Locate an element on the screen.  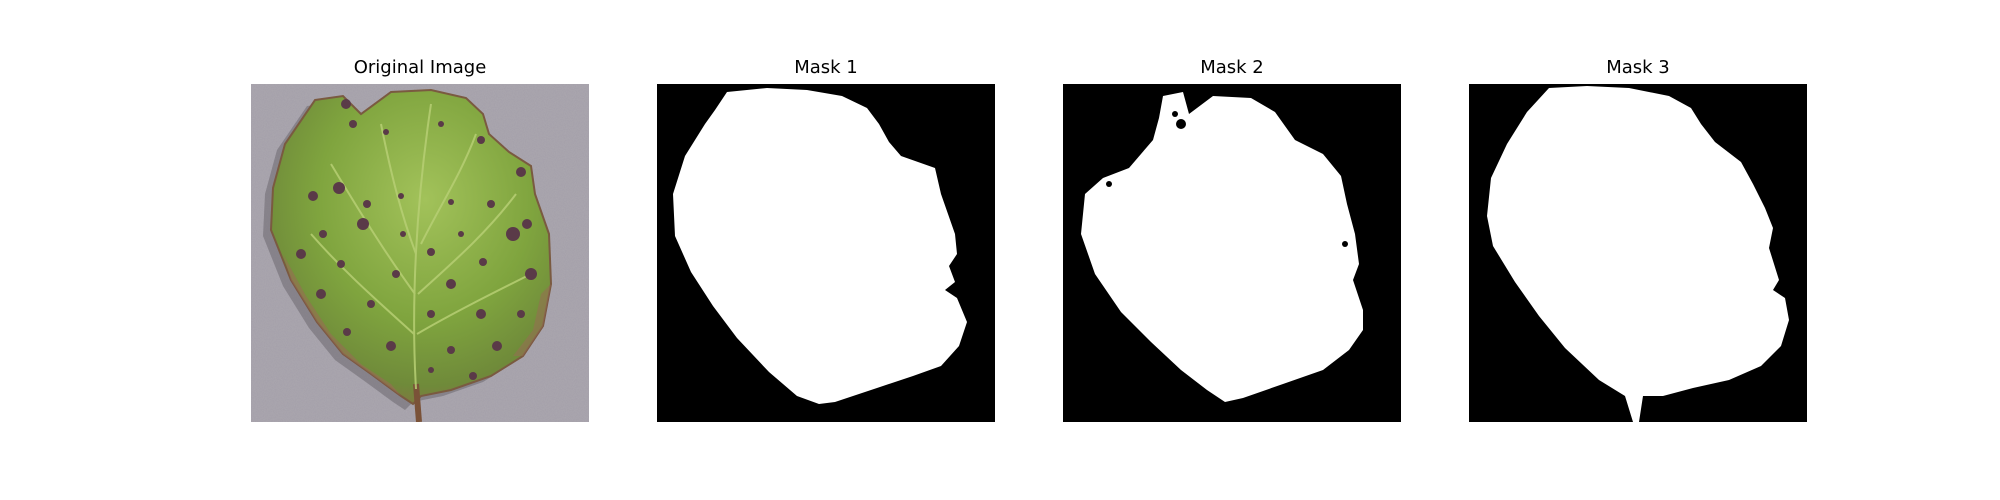
mask-3-image is located at coordinates (1638, 253).